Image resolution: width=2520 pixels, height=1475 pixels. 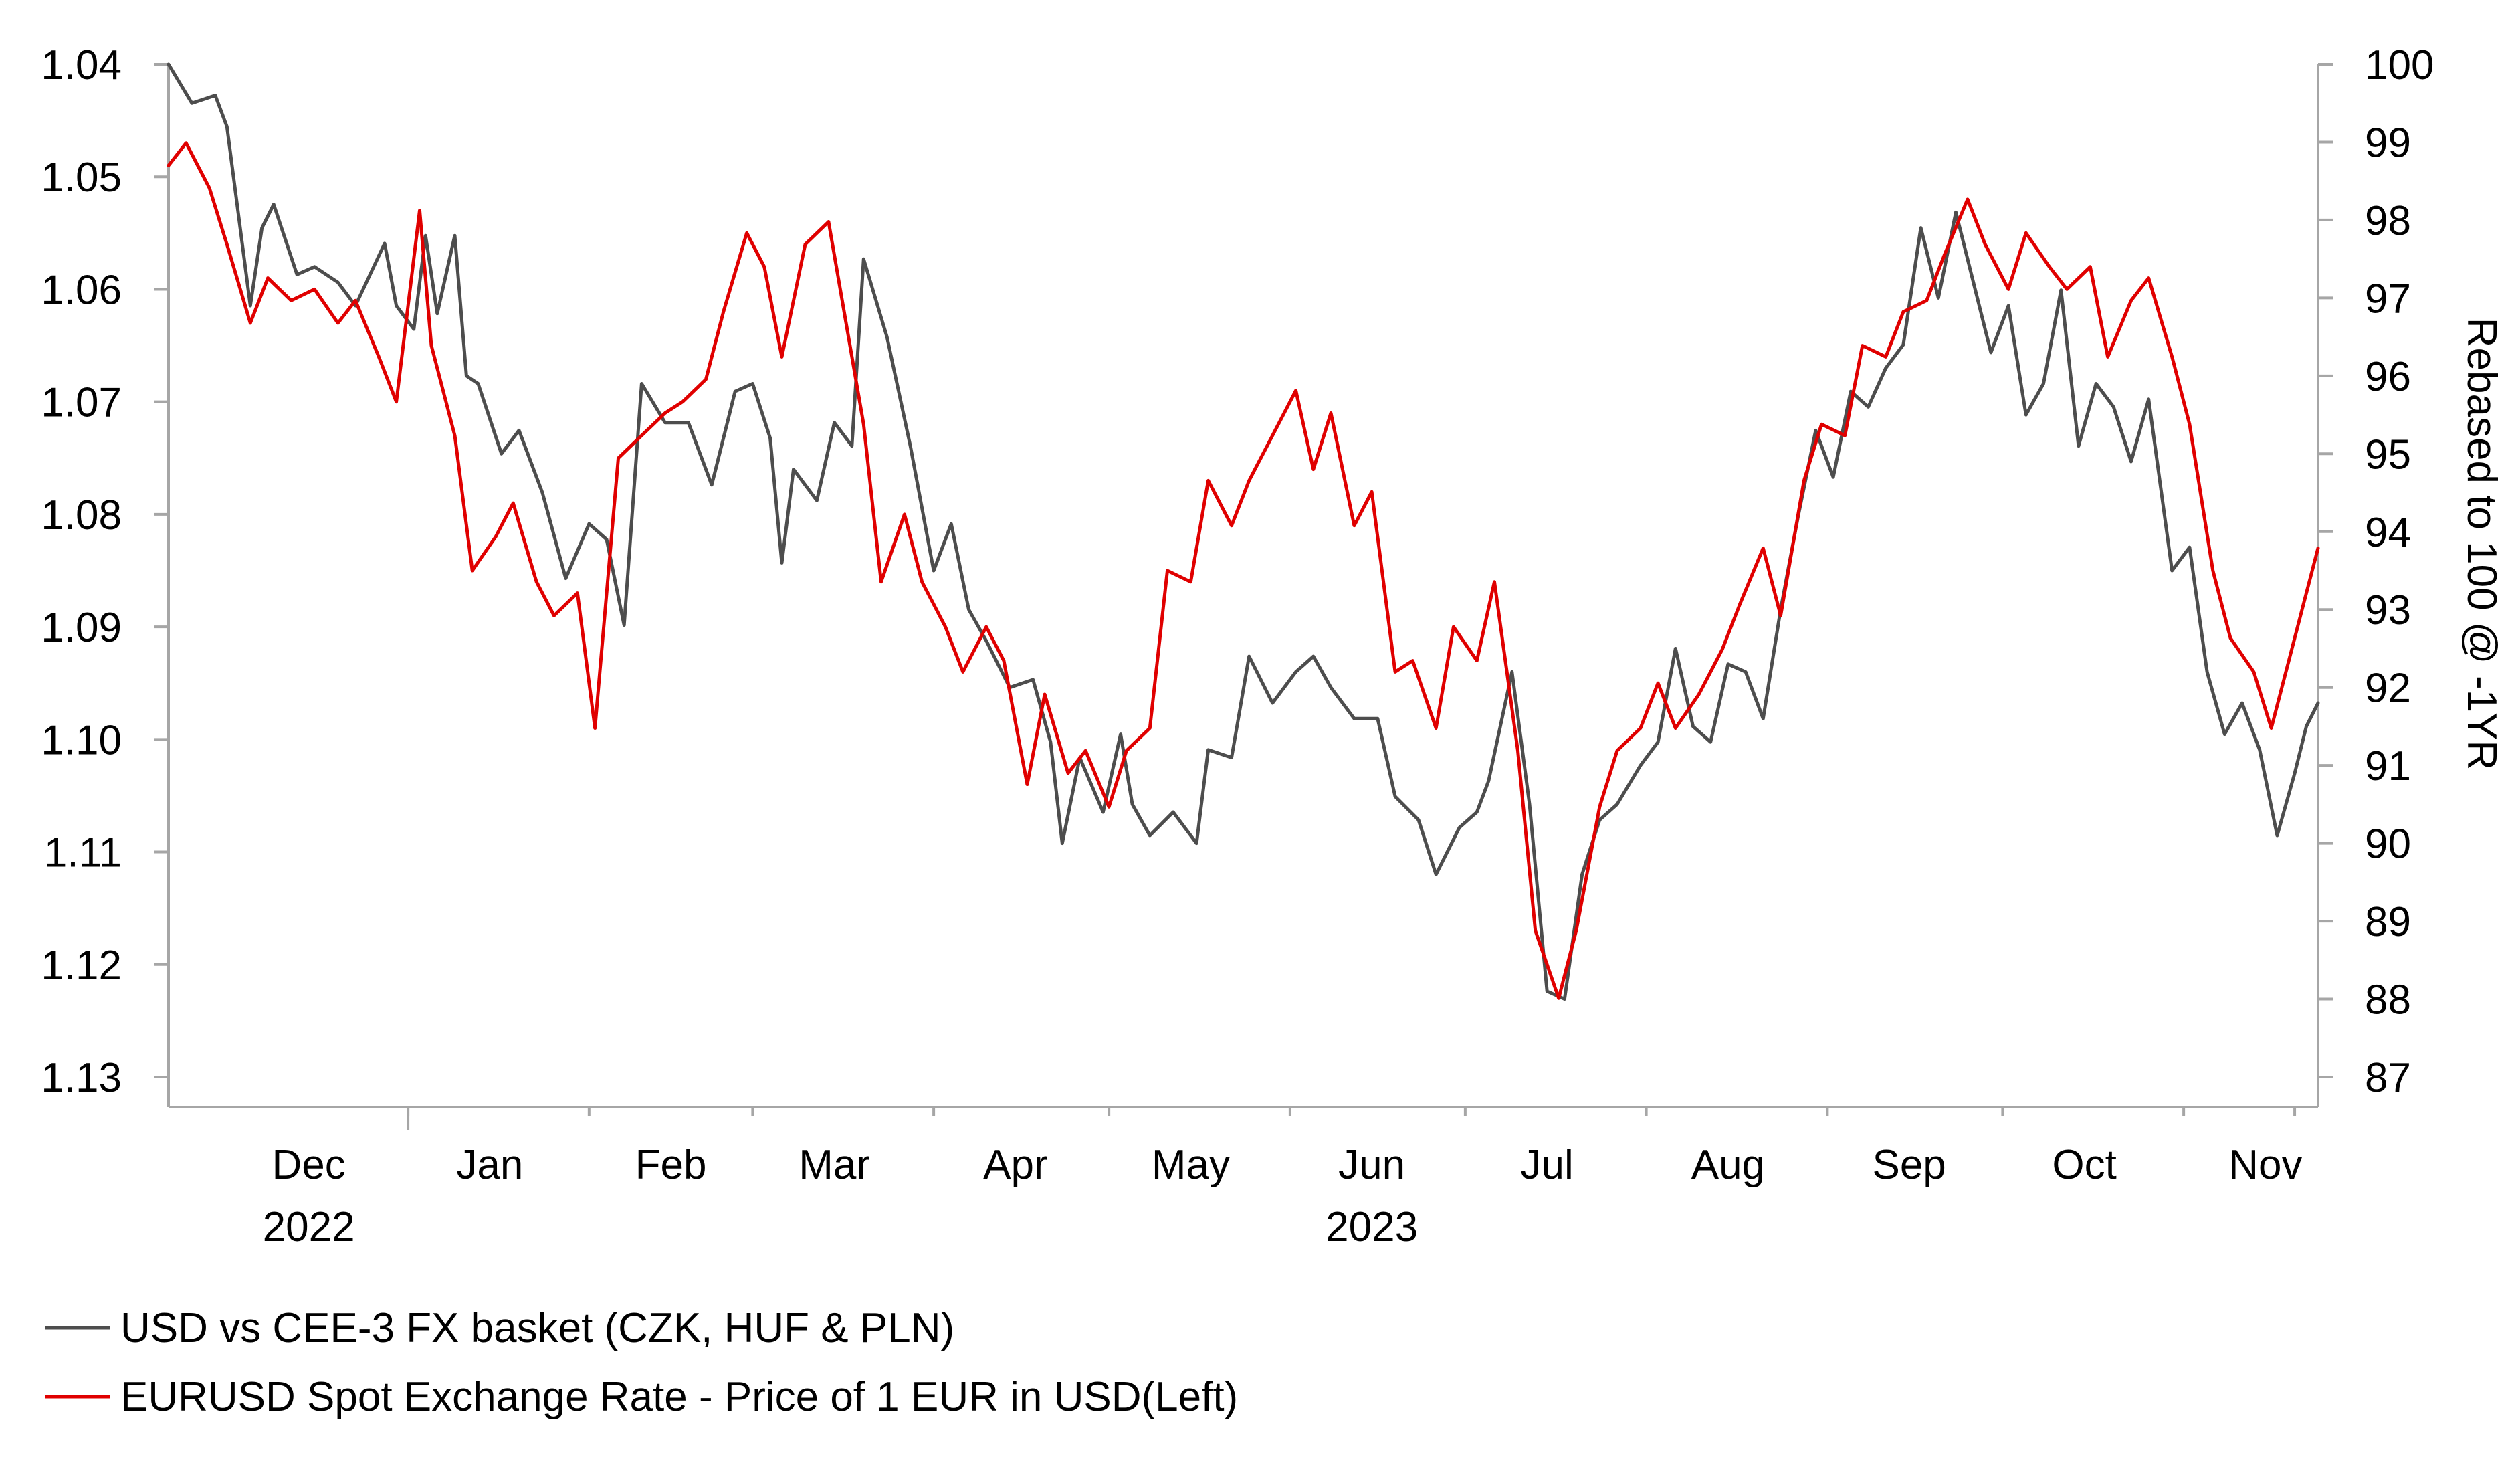 I want to click on x-tick-label: Feb, so click(x=671, y=1165).